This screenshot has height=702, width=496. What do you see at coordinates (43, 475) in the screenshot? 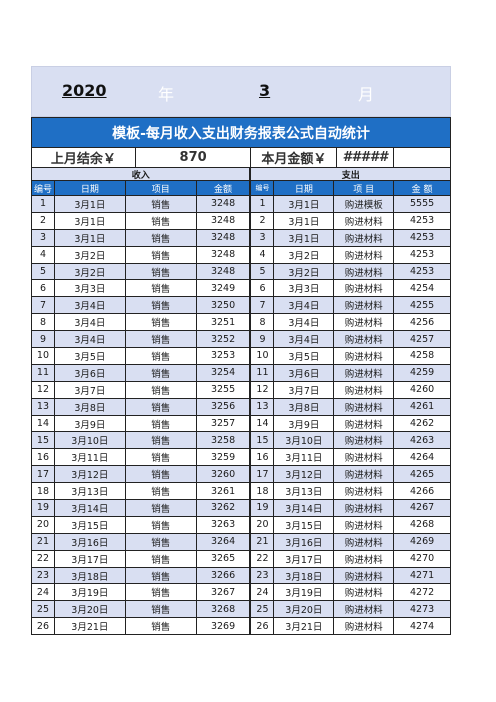
I see `income-no-cell: 17` at bounding box center [43, 475].